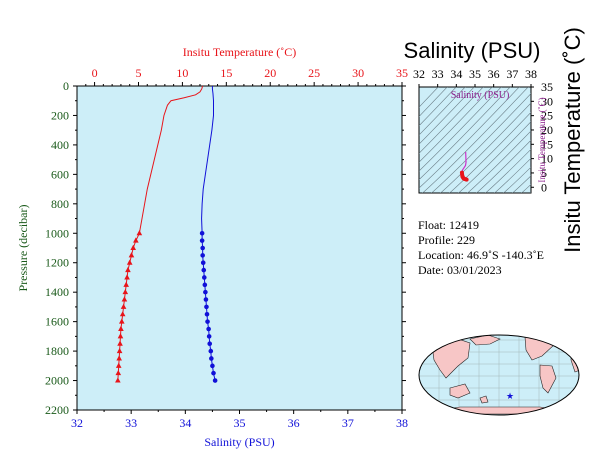 The height and width of the screenshot is (467, 603). Describe the element at coordinates (548, 379) in the screenshot. I see `map-south-america` at that location.